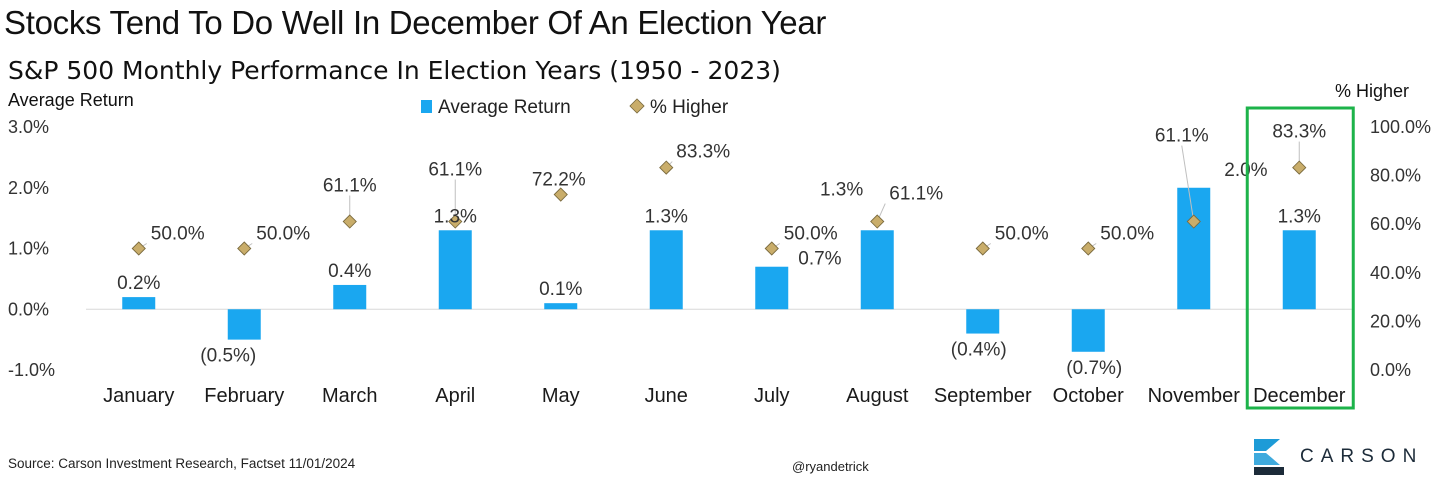 Image resolution: width=1456 pixels, height=478 pixels. Describe the element at coordinates (877, 221) in the screenshot. I see `diamond-august` at that location.